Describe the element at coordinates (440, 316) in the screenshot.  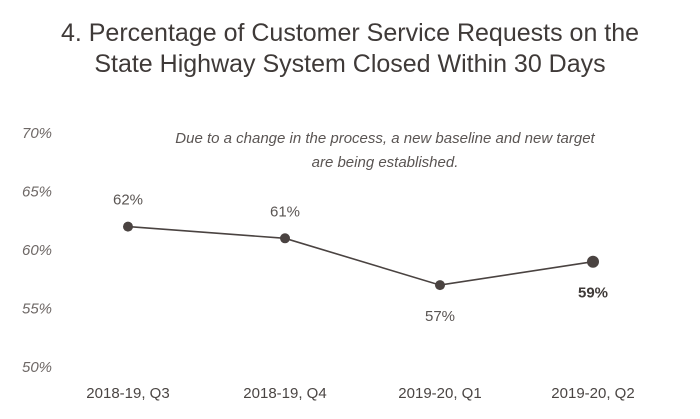
I see `data-label: 57%` at that location.